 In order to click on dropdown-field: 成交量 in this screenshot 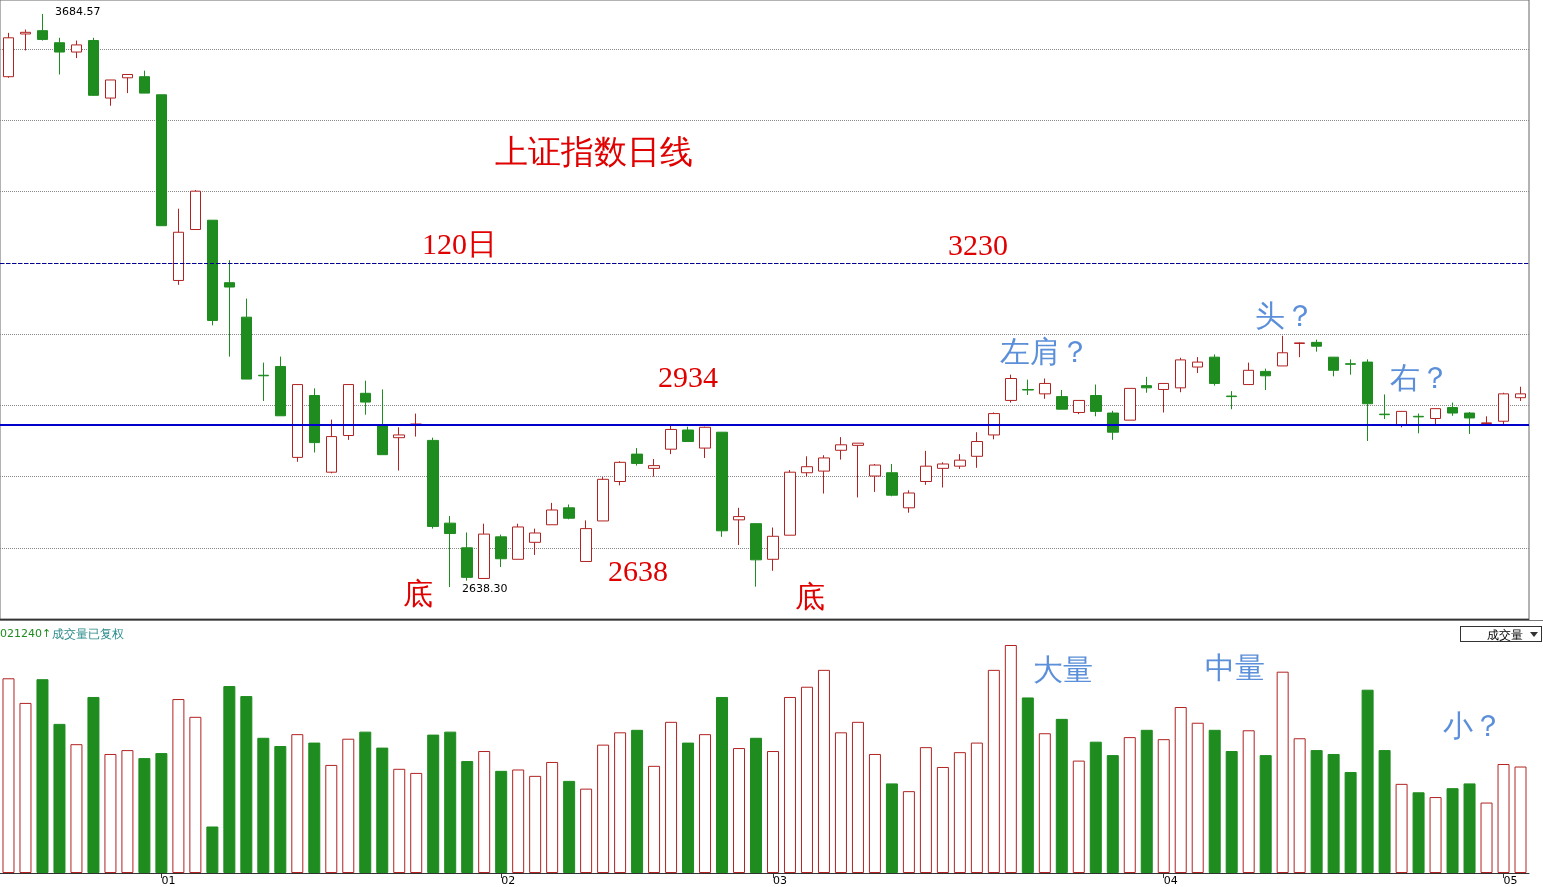, I will do `click(1501, 634)`.